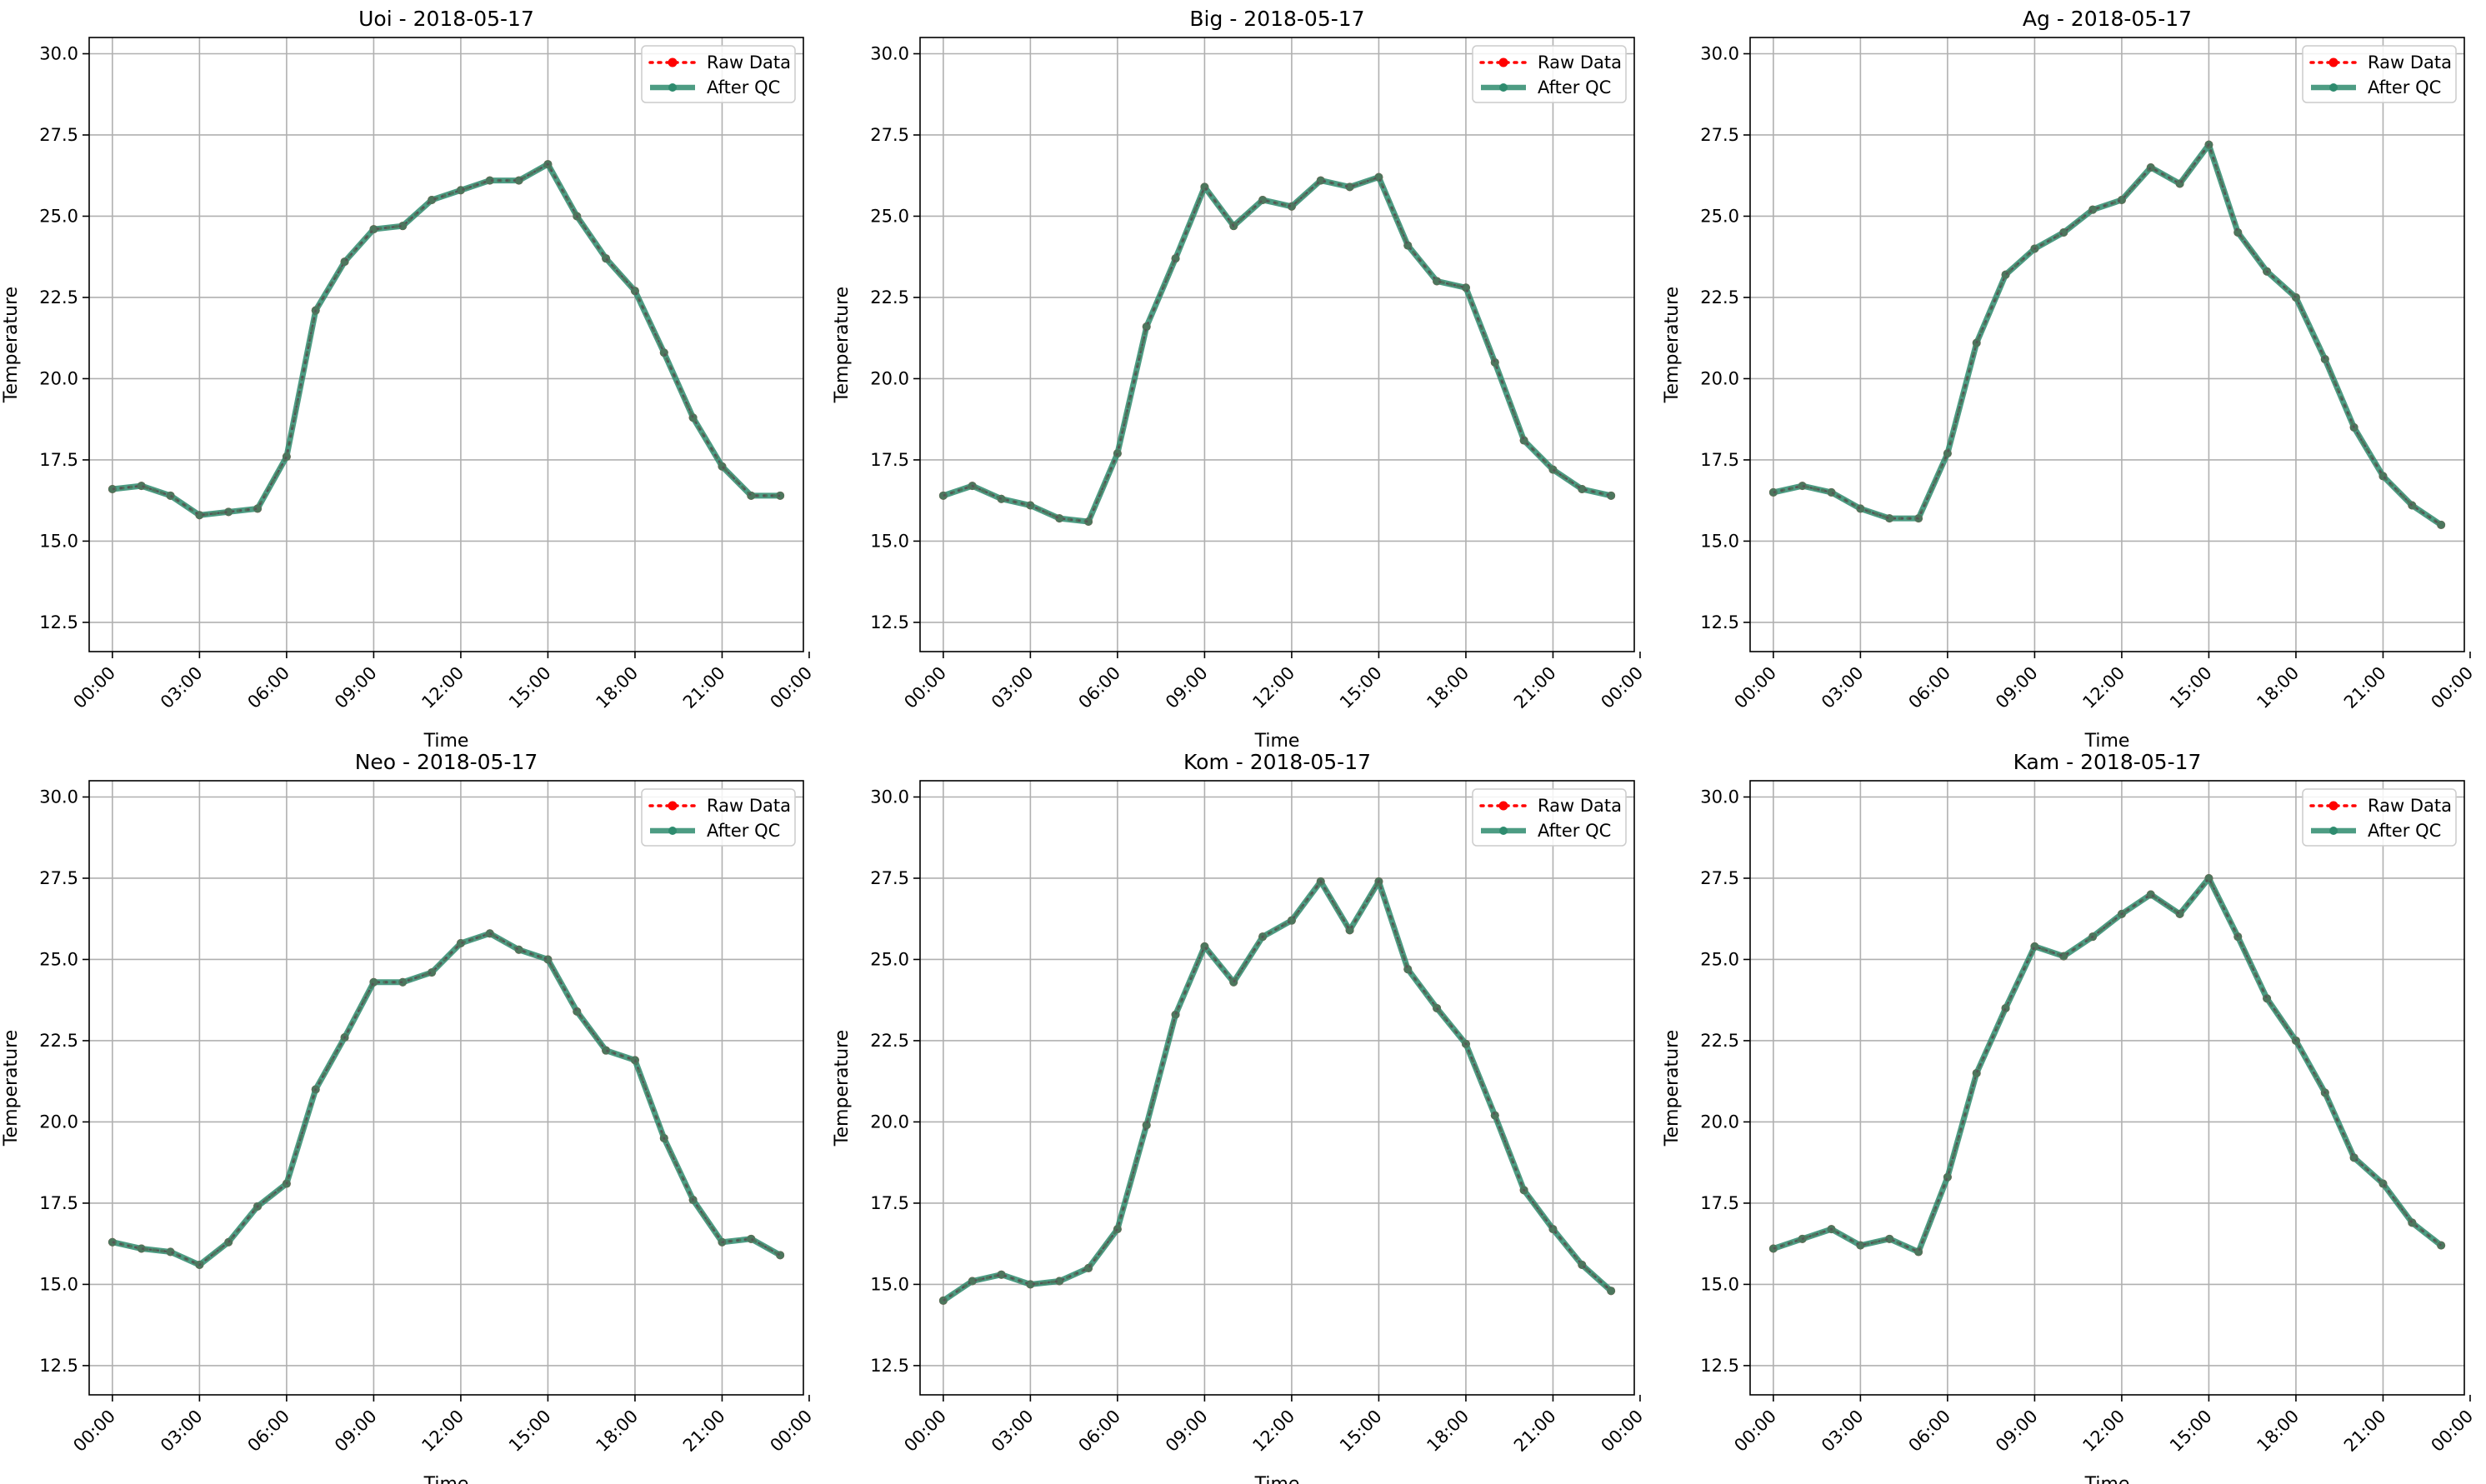 The width and height of the screenshot is (2486, 1484). Describe the element at coordinates (1277, 762) in the screenshot. I see `chart-title: Kom - 2018-05-17` at that location.